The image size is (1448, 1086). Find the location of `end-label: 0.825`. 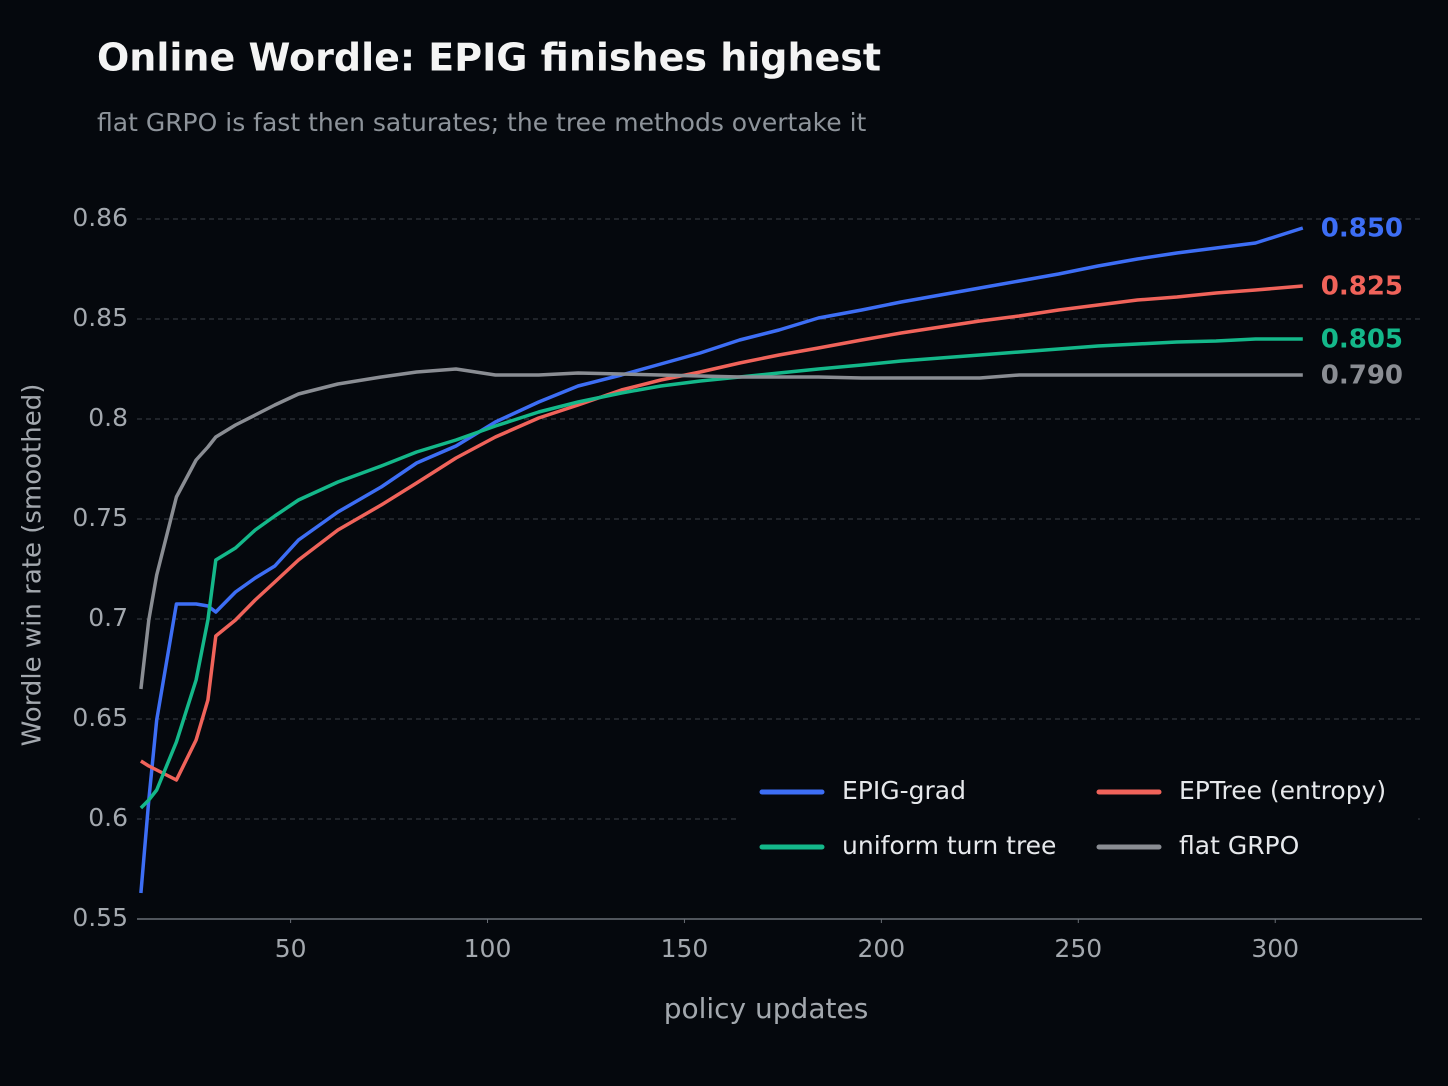

end-label: 0.825 is located at coordinates (1362, 287).